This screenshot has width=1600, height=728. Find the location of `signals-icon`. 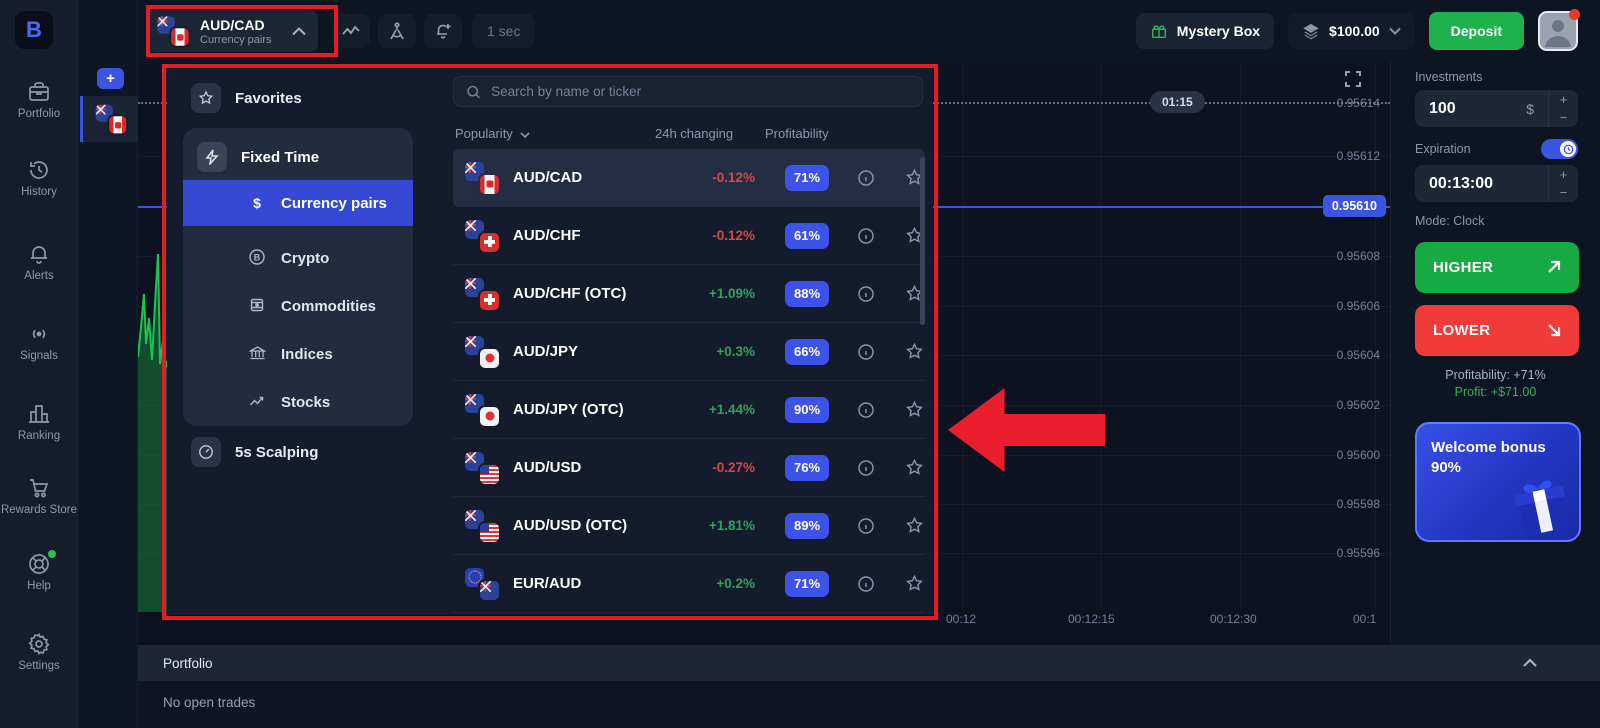

signals-icon is located at coordinates (39, 334).